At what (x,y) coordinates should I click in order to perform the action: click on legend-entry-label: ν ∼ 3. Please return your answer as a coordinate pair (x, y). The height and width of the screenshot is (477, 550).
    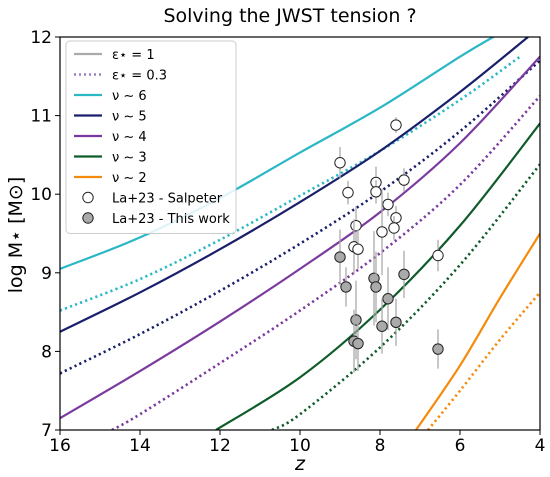
    Looking at the image, I should click on (129, 158).